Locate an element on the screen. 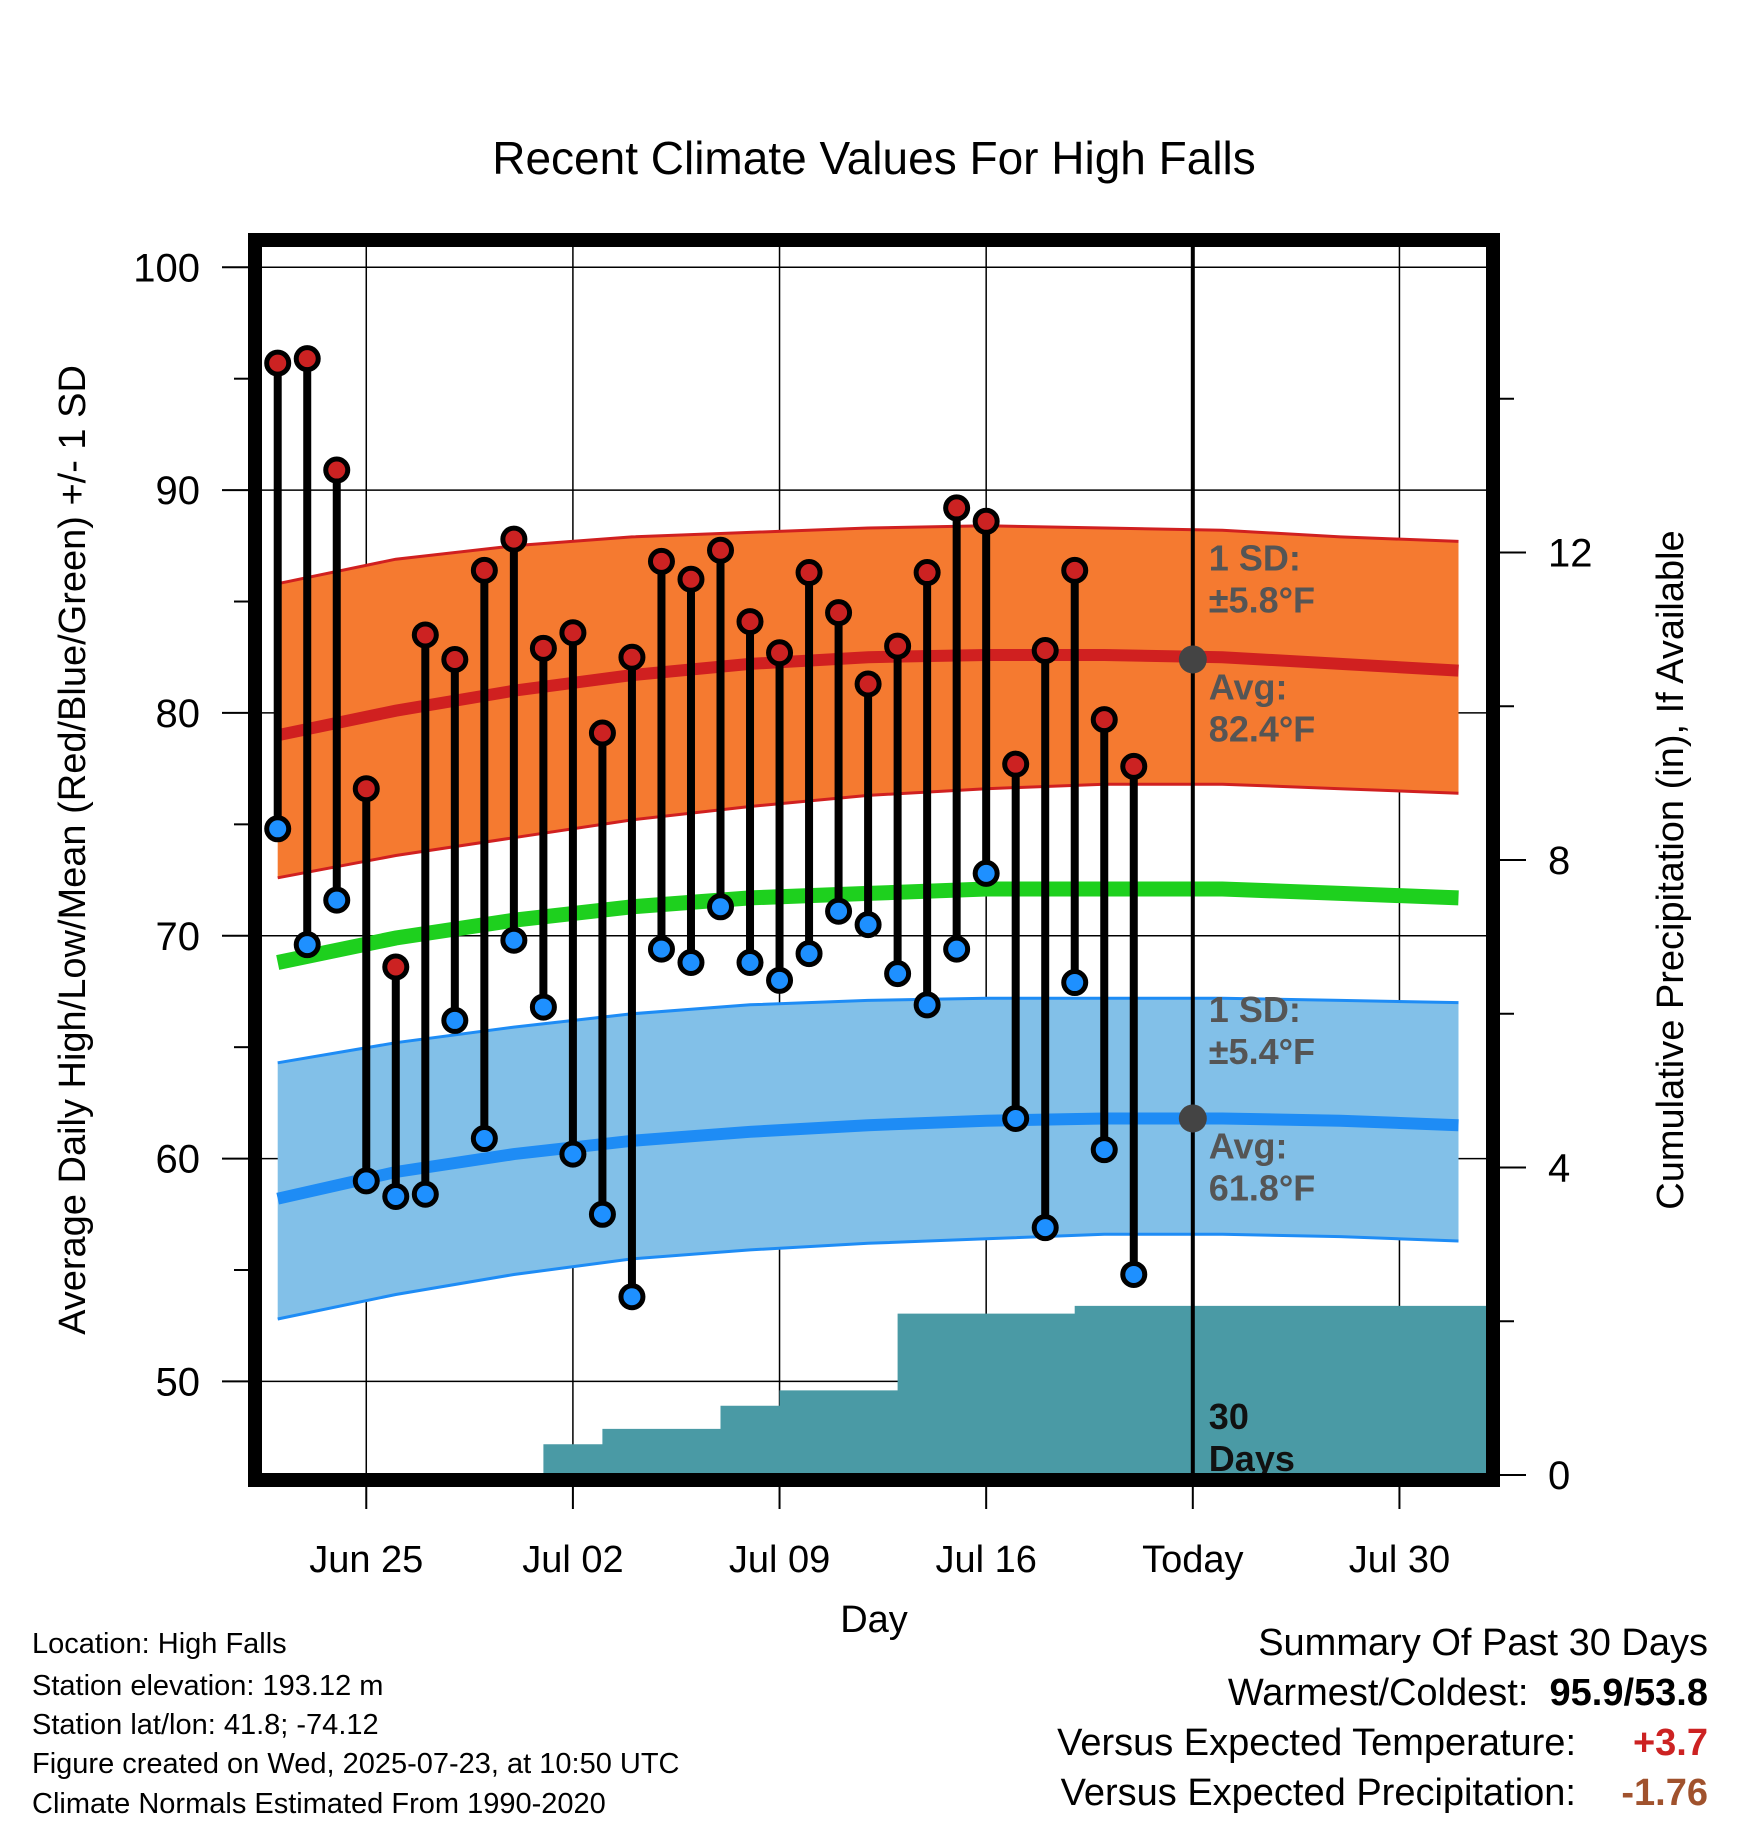 Image resolution: width=1748 pixels, height=1828 pixels. summary-precipitation: Versus Expected Precipitation: -1.76 is located at coordinates (1384, 1793).